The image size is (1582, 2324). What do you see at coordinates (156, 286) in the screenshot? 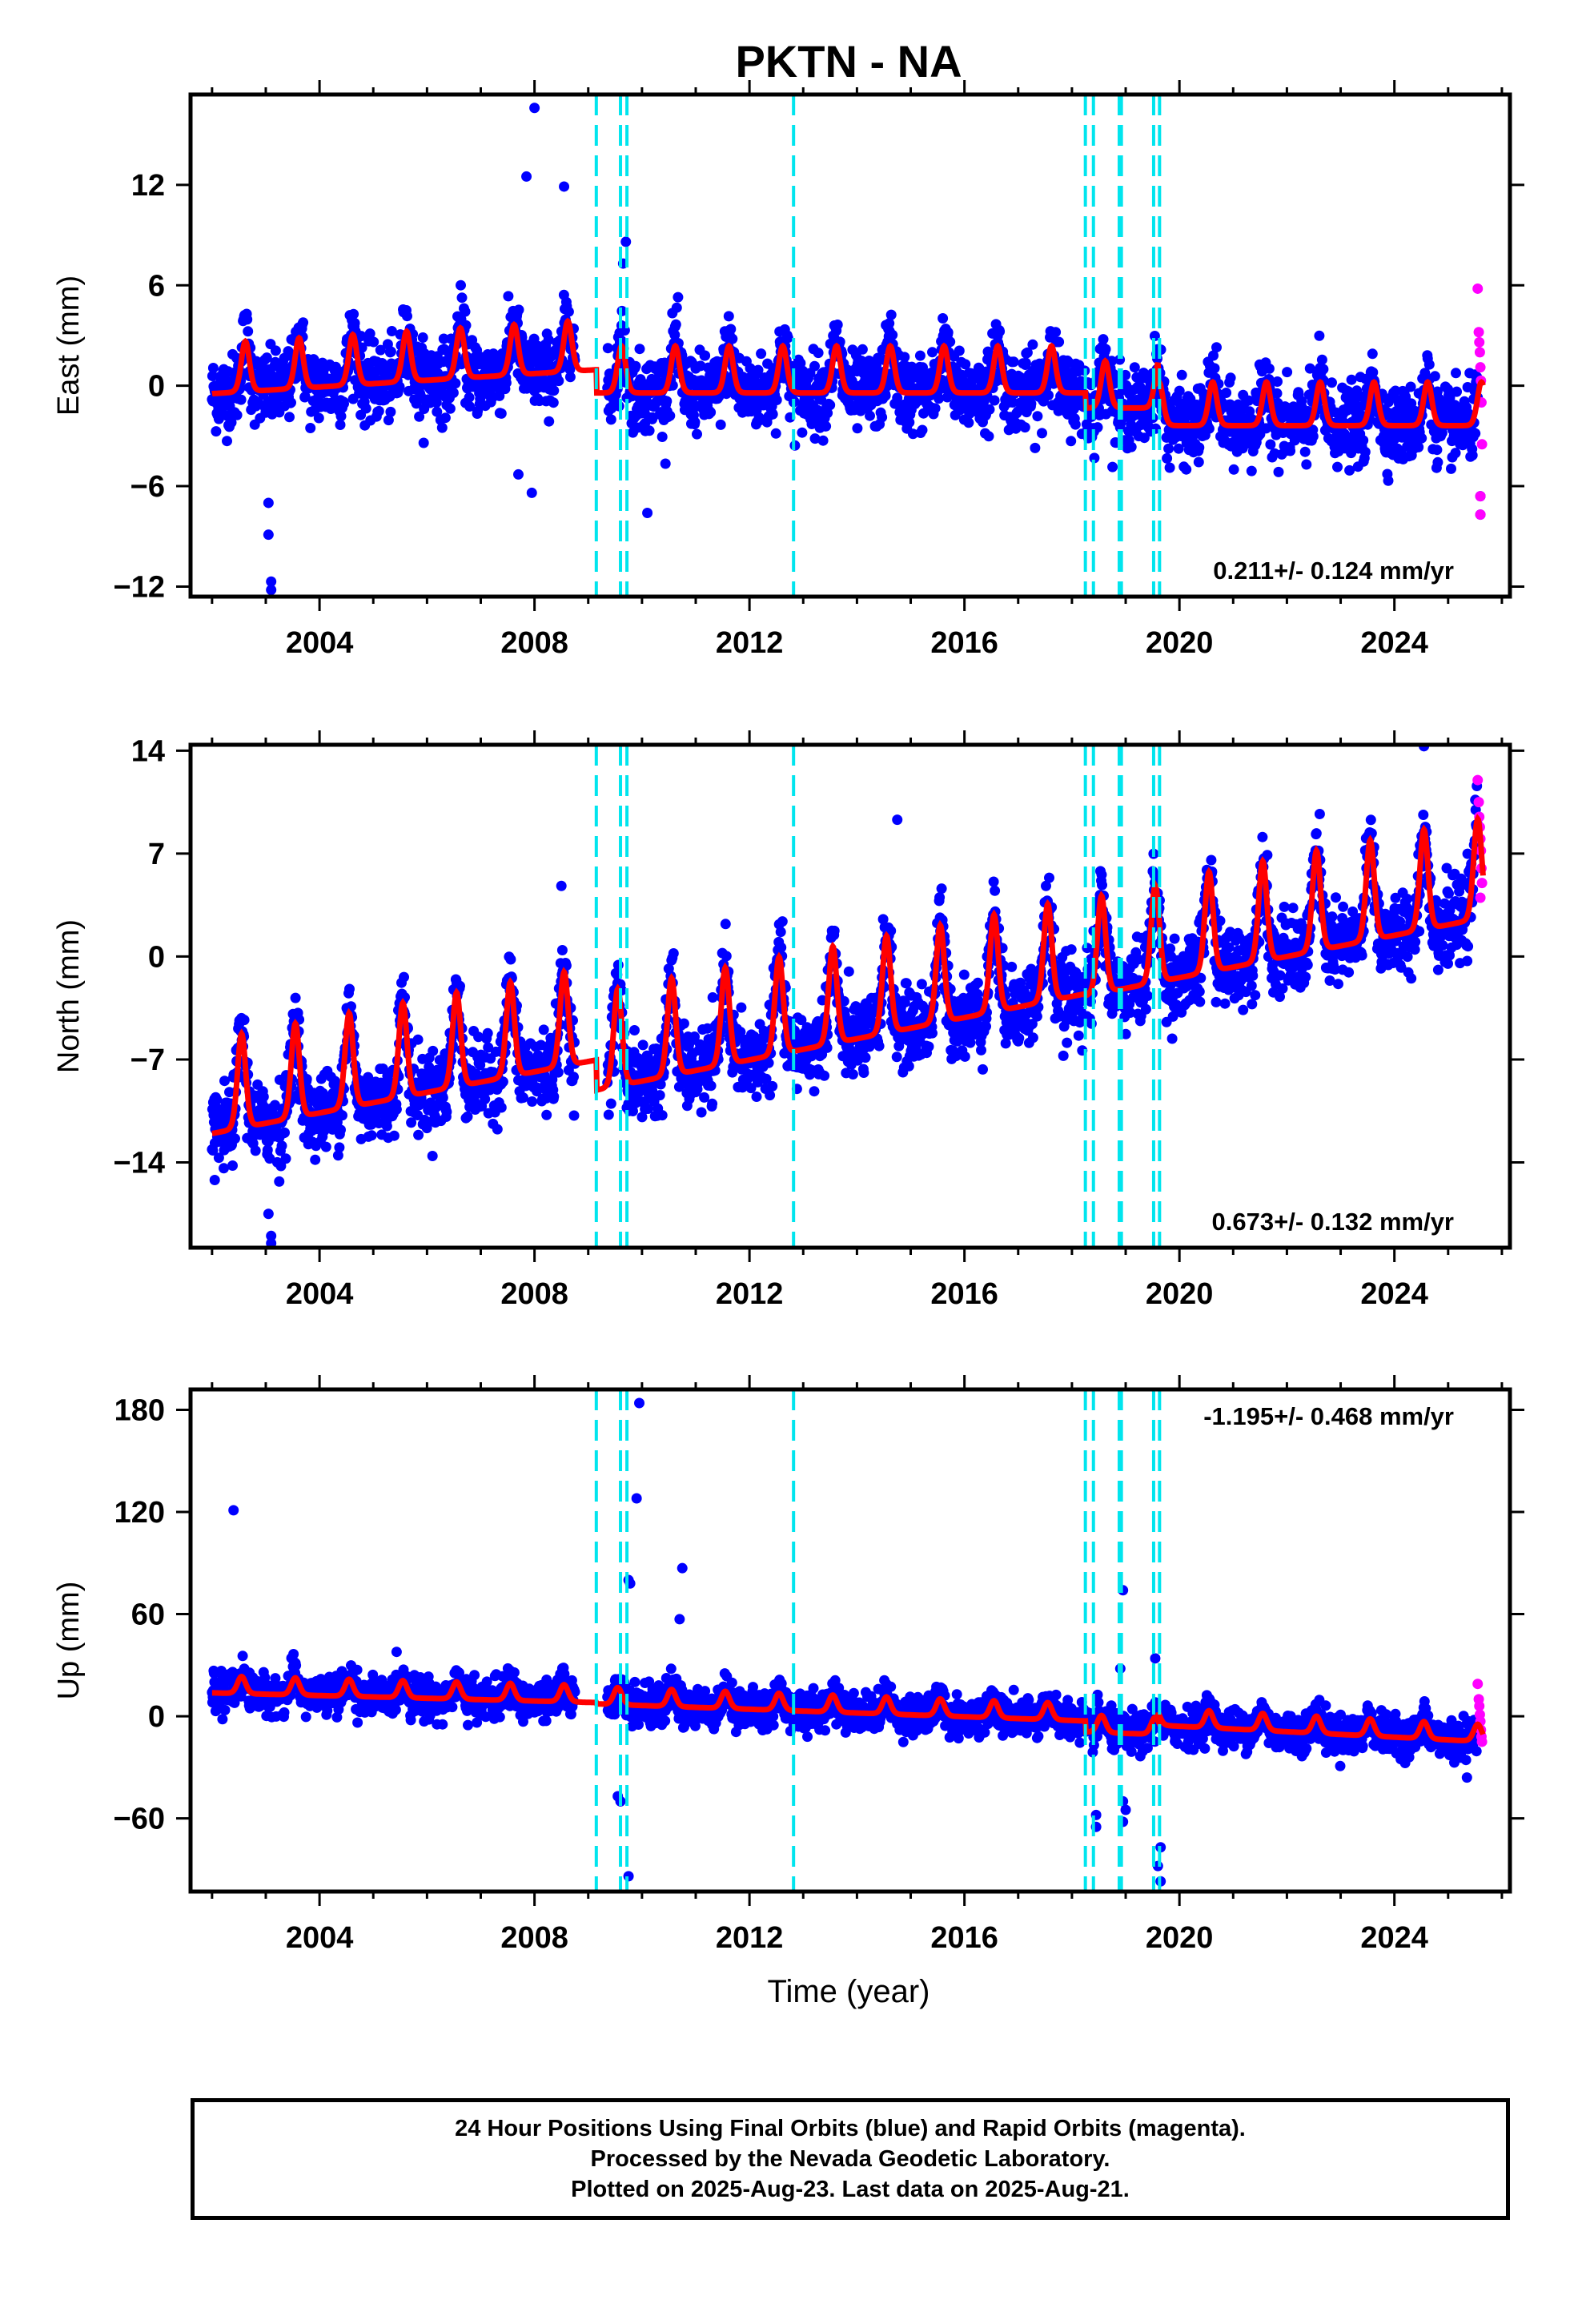
I see `y-tick-label: 6` at bounding box center [156, 286].